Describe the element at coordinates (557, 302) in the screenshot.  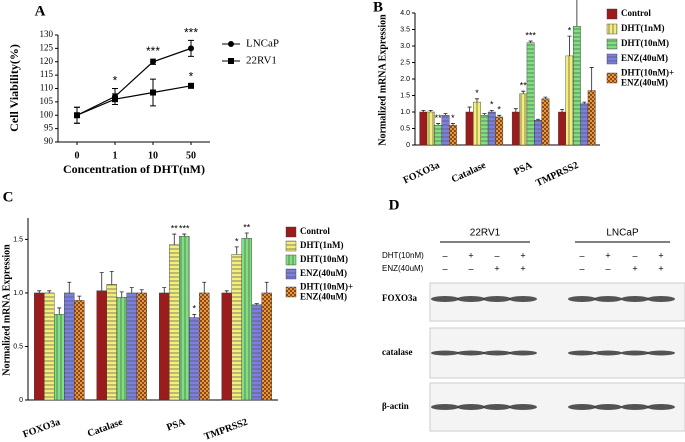
I see `blot-frame` at that location.